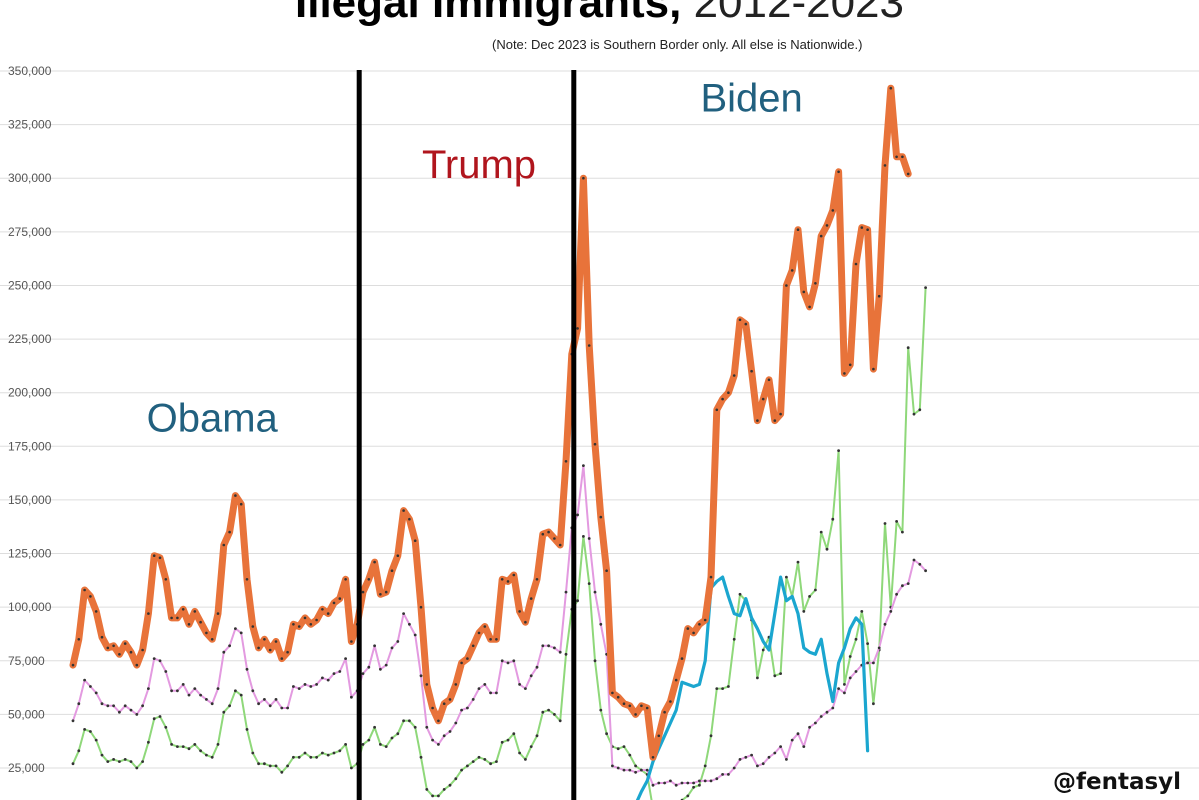  I want to click on period-label-biden: Biden, so click(751, 99).